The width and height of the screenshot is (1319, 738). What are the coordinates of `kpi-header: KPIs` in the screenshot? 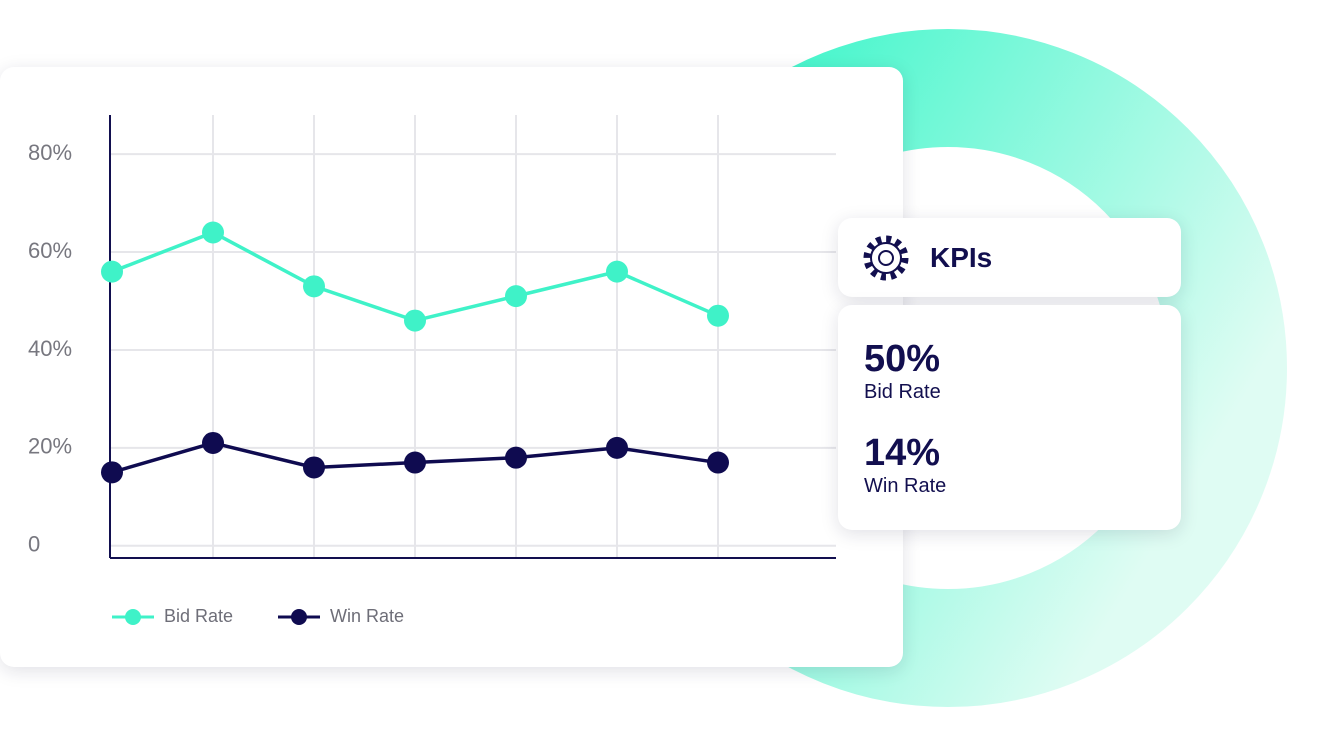 It's located at (1009, 257).